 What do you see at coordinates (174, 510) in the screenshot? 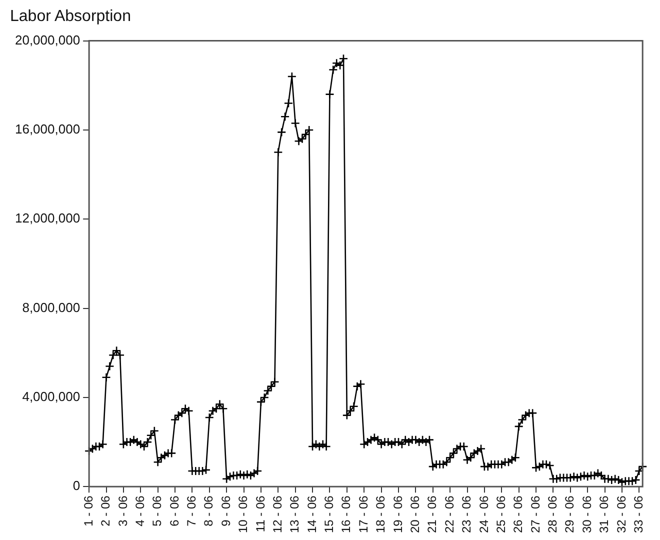
I see `x-tick-label: 6 - 06` at bounding box center [174, 510].